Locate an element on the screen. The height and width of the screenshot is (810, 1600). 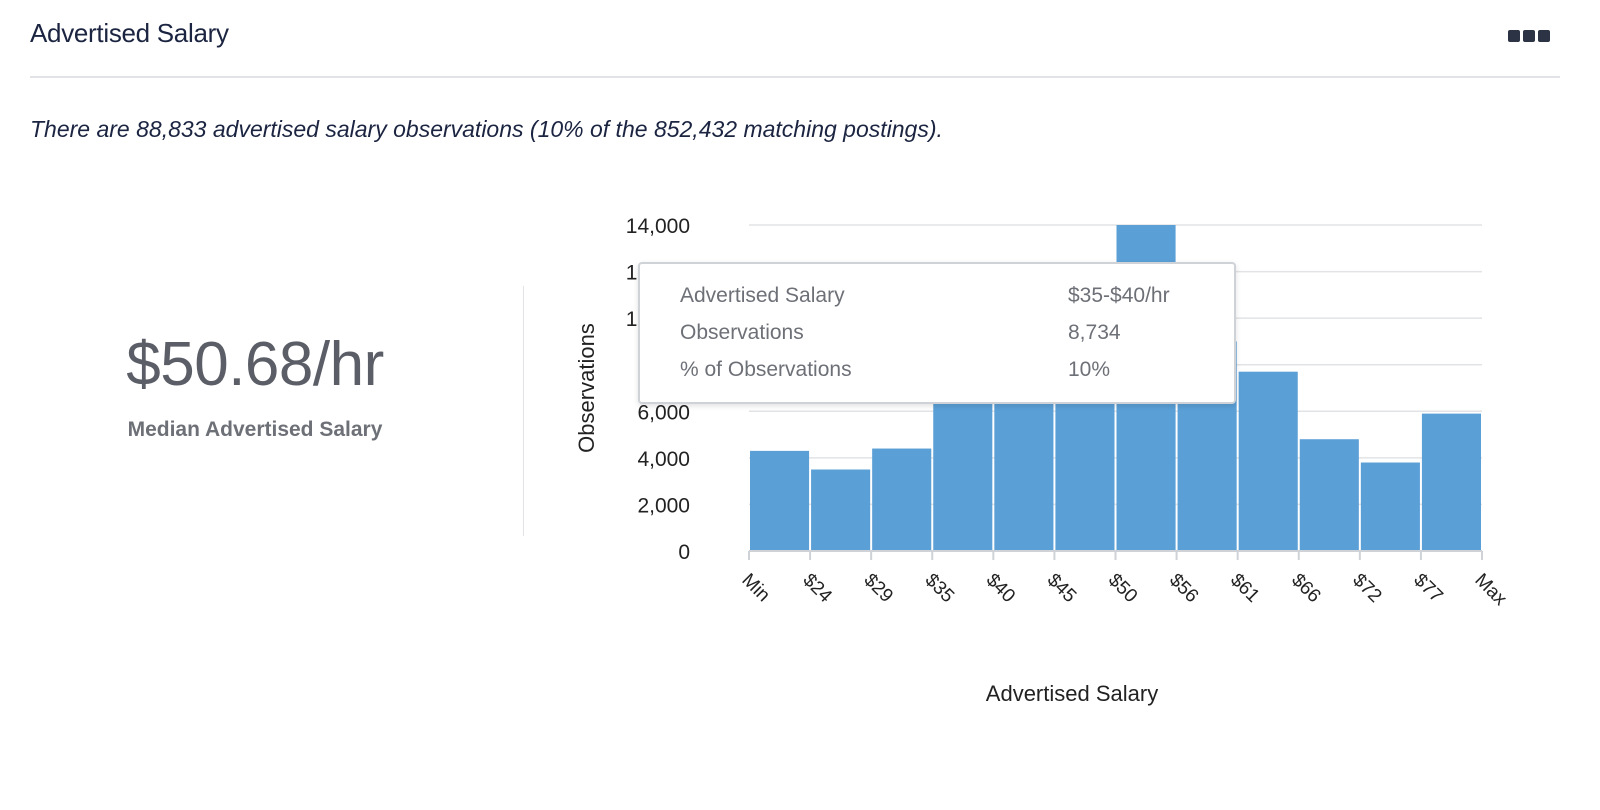
y-axis-title: Observations is located at coordinates (586, 388).